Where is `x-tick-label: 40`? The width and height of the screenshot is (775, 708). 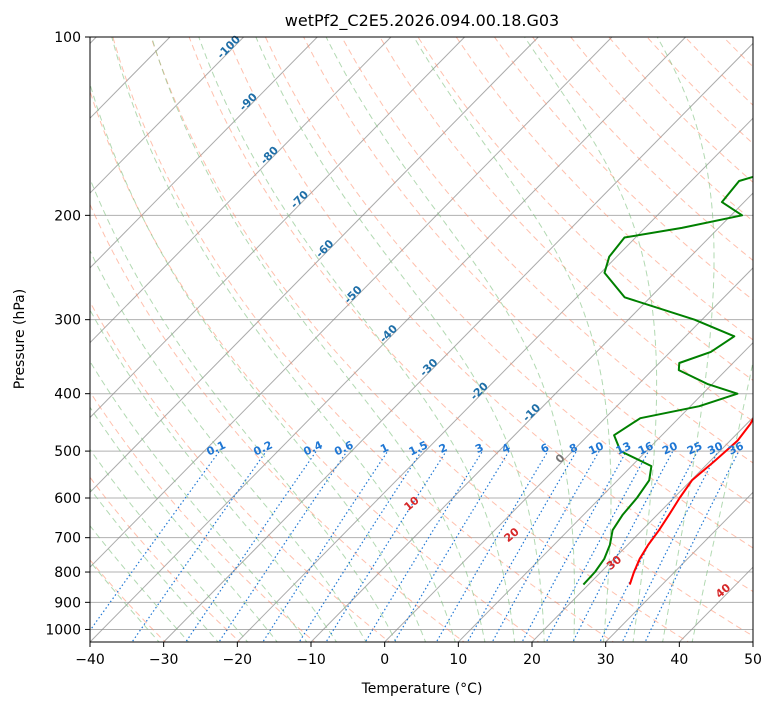 x-tick-label: 40 is located at coordinates (679, 660).